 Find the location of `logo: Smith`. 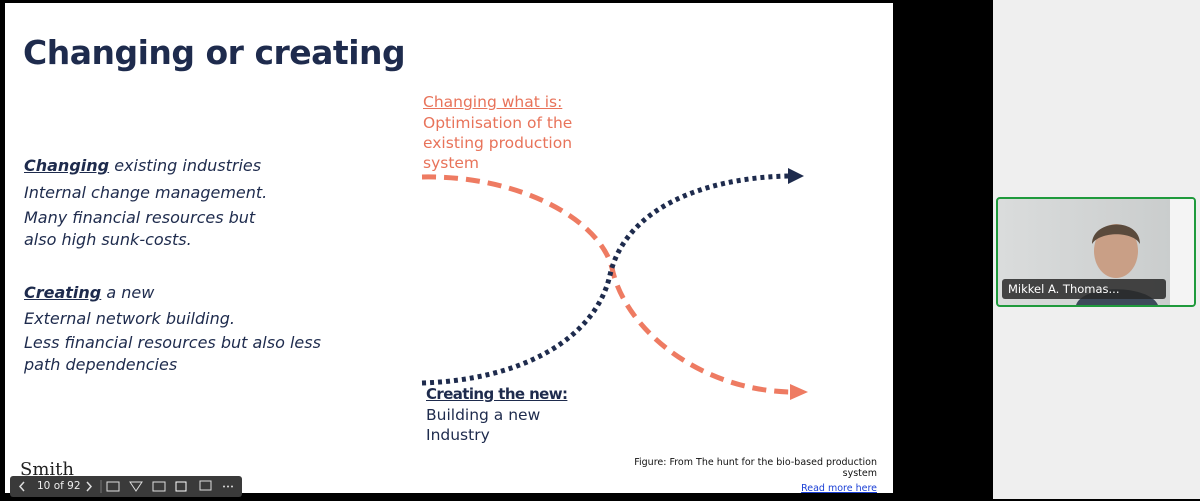

logo: Smith is located at coordinates (47, 469).